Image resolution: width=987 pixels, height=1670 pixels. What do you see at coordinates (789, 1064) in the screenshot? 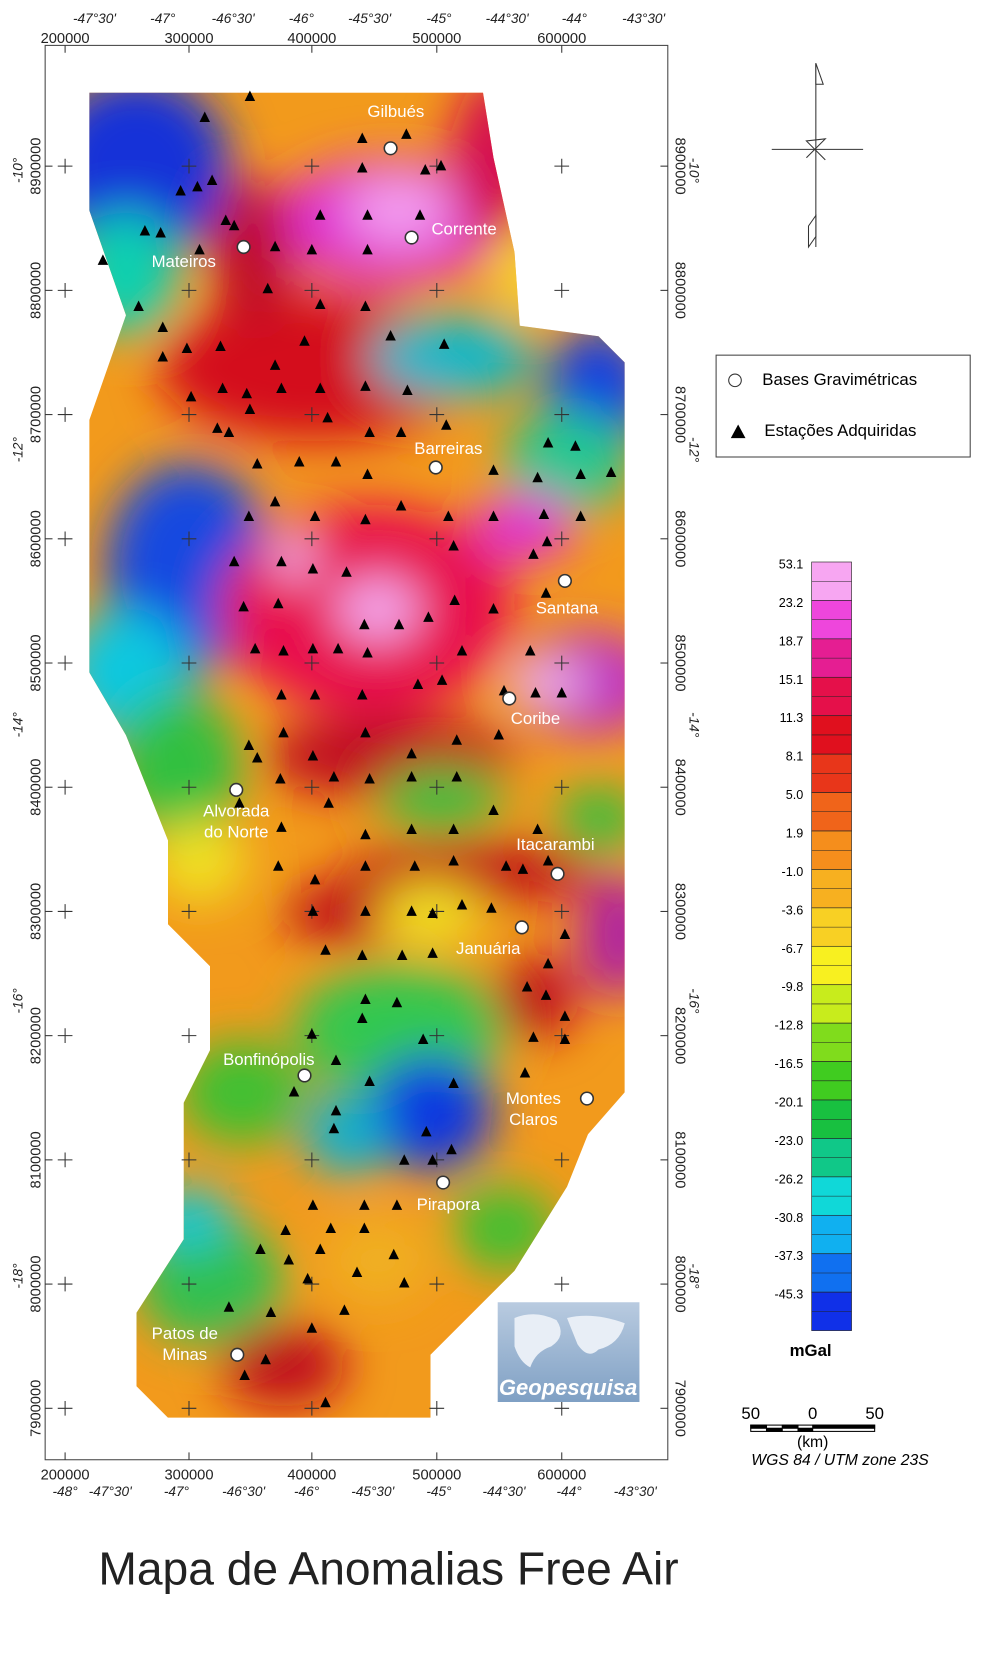
I see `colorbar-label: -16.5` at bounding box center [789, 1064].